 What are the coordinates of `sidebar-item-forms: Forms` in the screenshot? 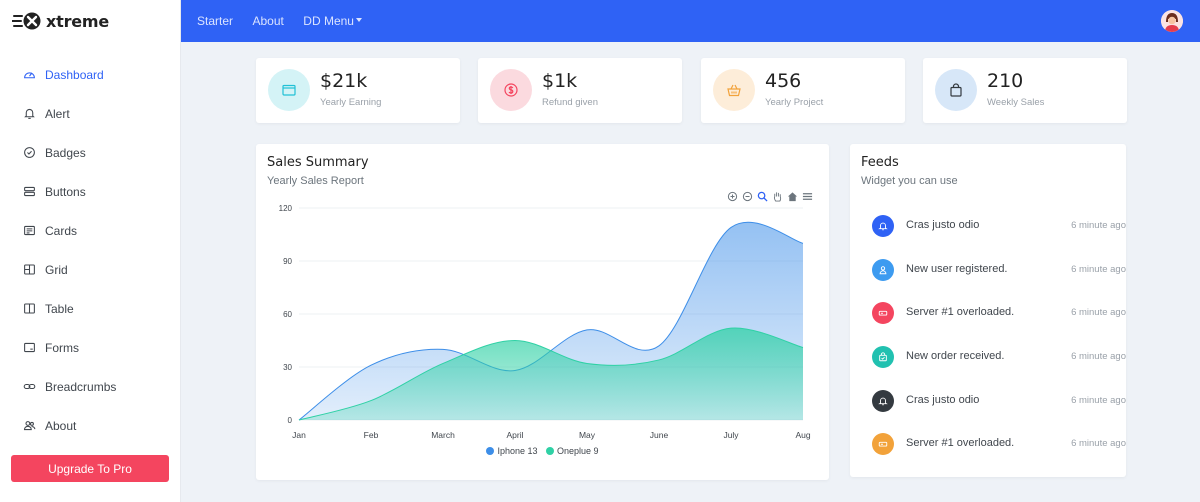 It's located at (90, 347).